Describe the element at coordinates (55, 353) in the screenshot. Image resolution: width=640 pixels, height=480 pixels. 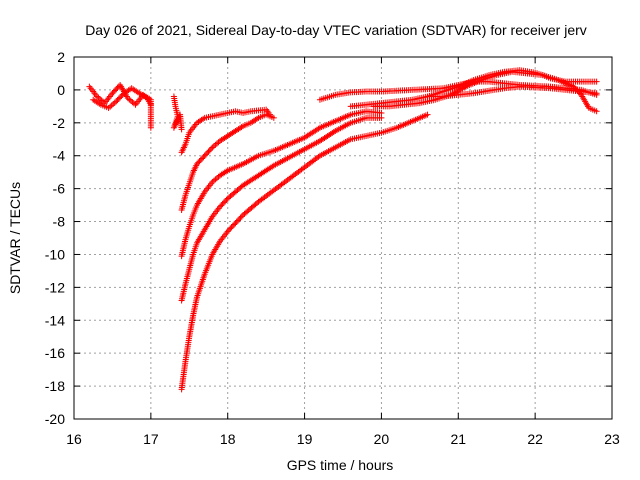
I see `y-tick-label: -16` at that location.